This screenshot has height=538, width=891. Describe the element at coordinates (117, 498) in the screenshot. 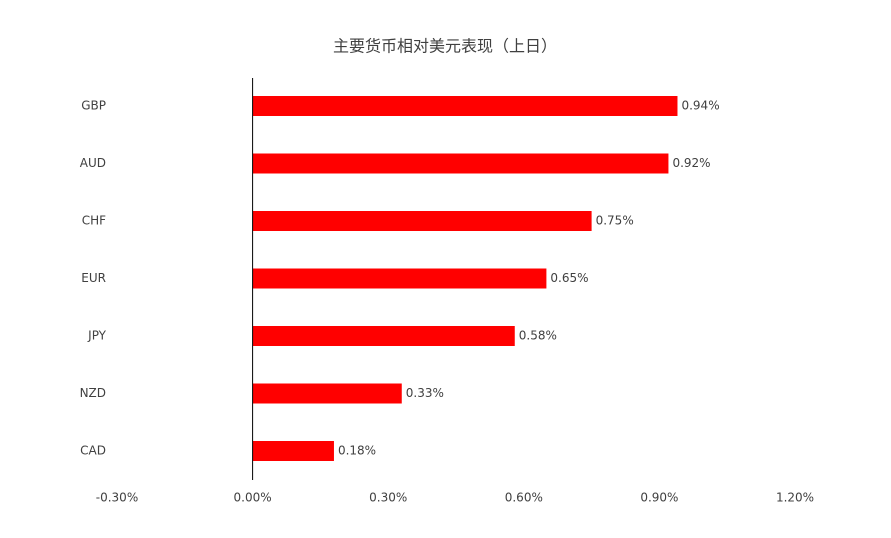

I see `x-tick-label: -0.30%` at that location.